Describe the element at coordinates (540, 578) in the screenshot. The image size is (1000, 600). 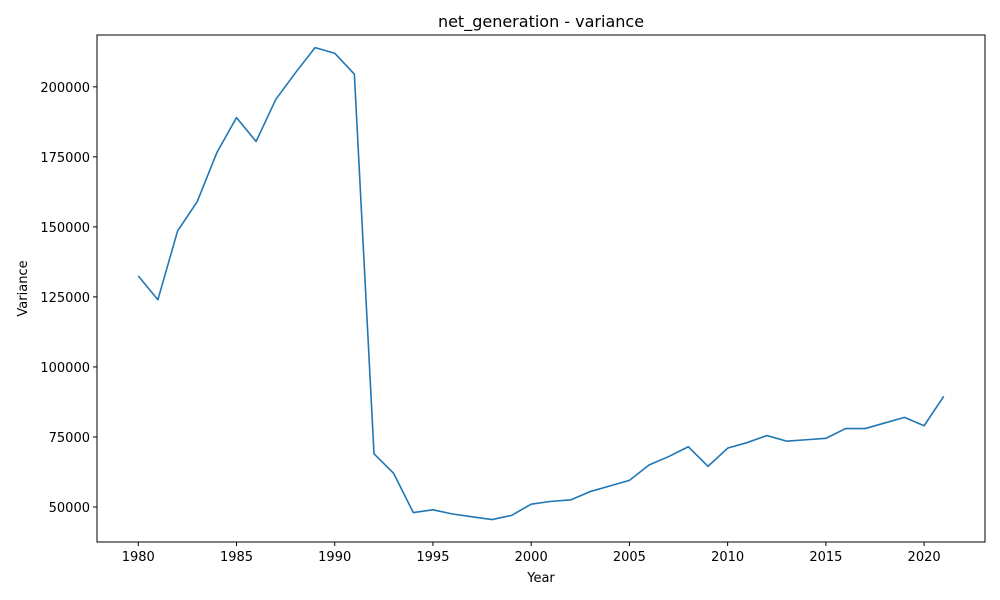
I see `x-axis-title: Year` at that location.